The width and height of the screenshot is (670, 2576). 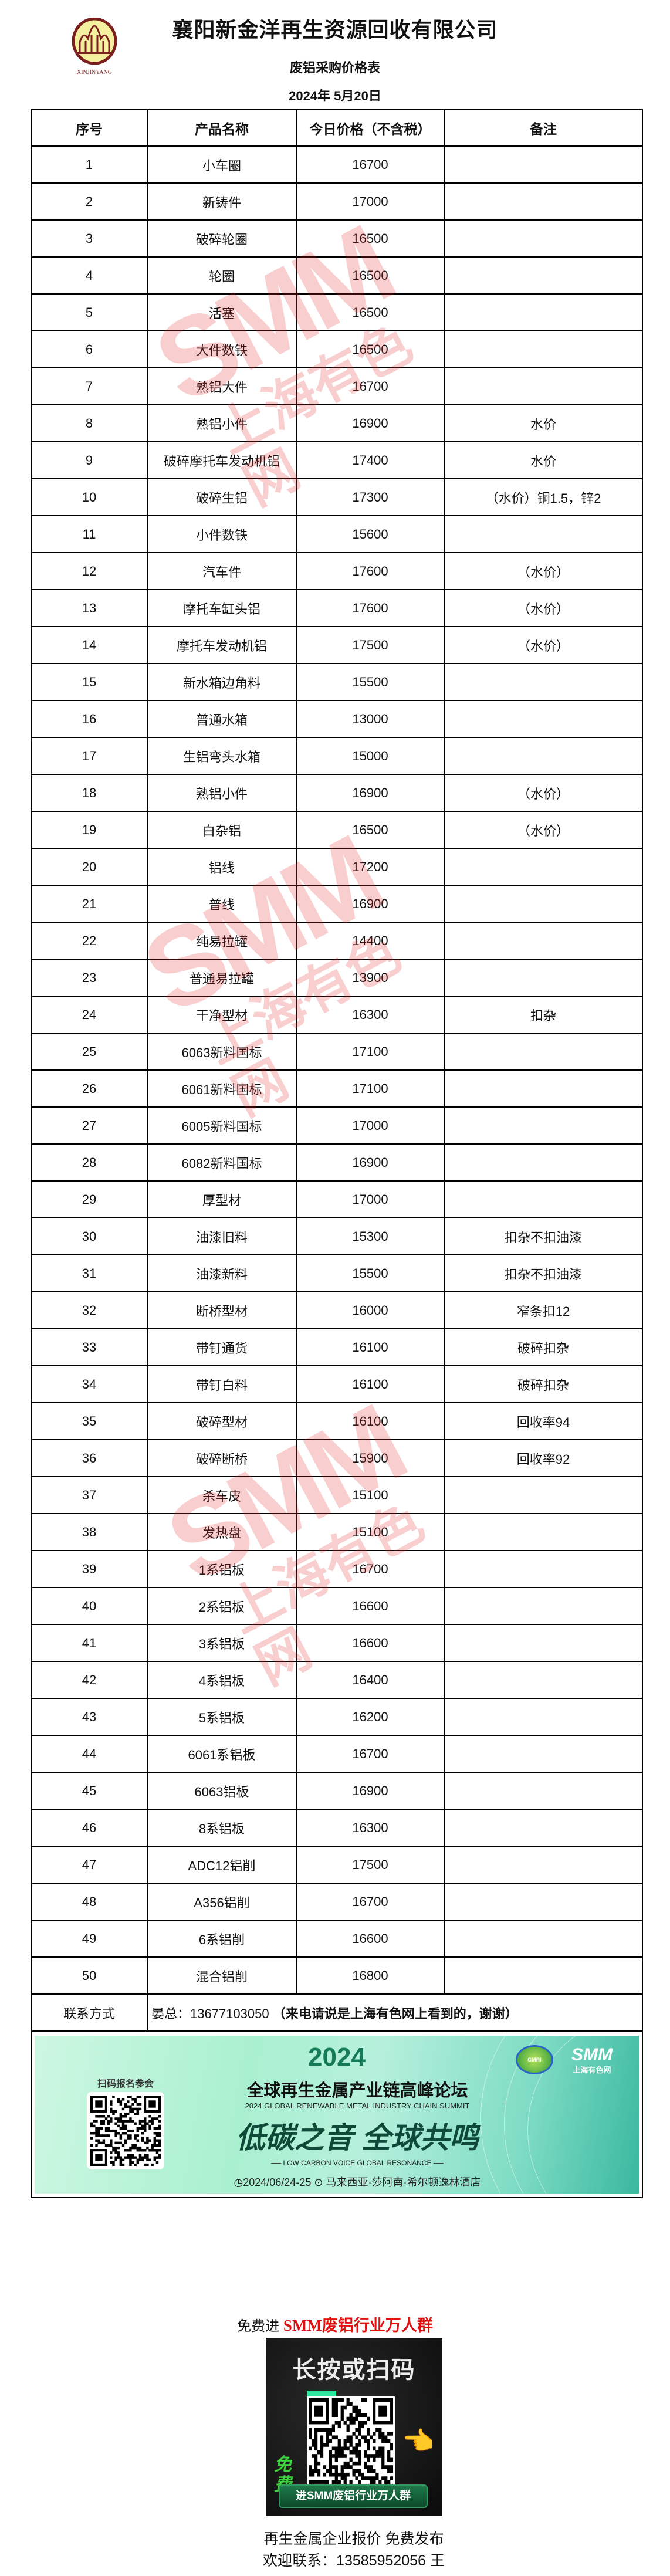 What do you see at coordinates (222, 497) in the screenshot?
I see `cell-product-name: 破碎生铝` at bounding box center [222, 497].